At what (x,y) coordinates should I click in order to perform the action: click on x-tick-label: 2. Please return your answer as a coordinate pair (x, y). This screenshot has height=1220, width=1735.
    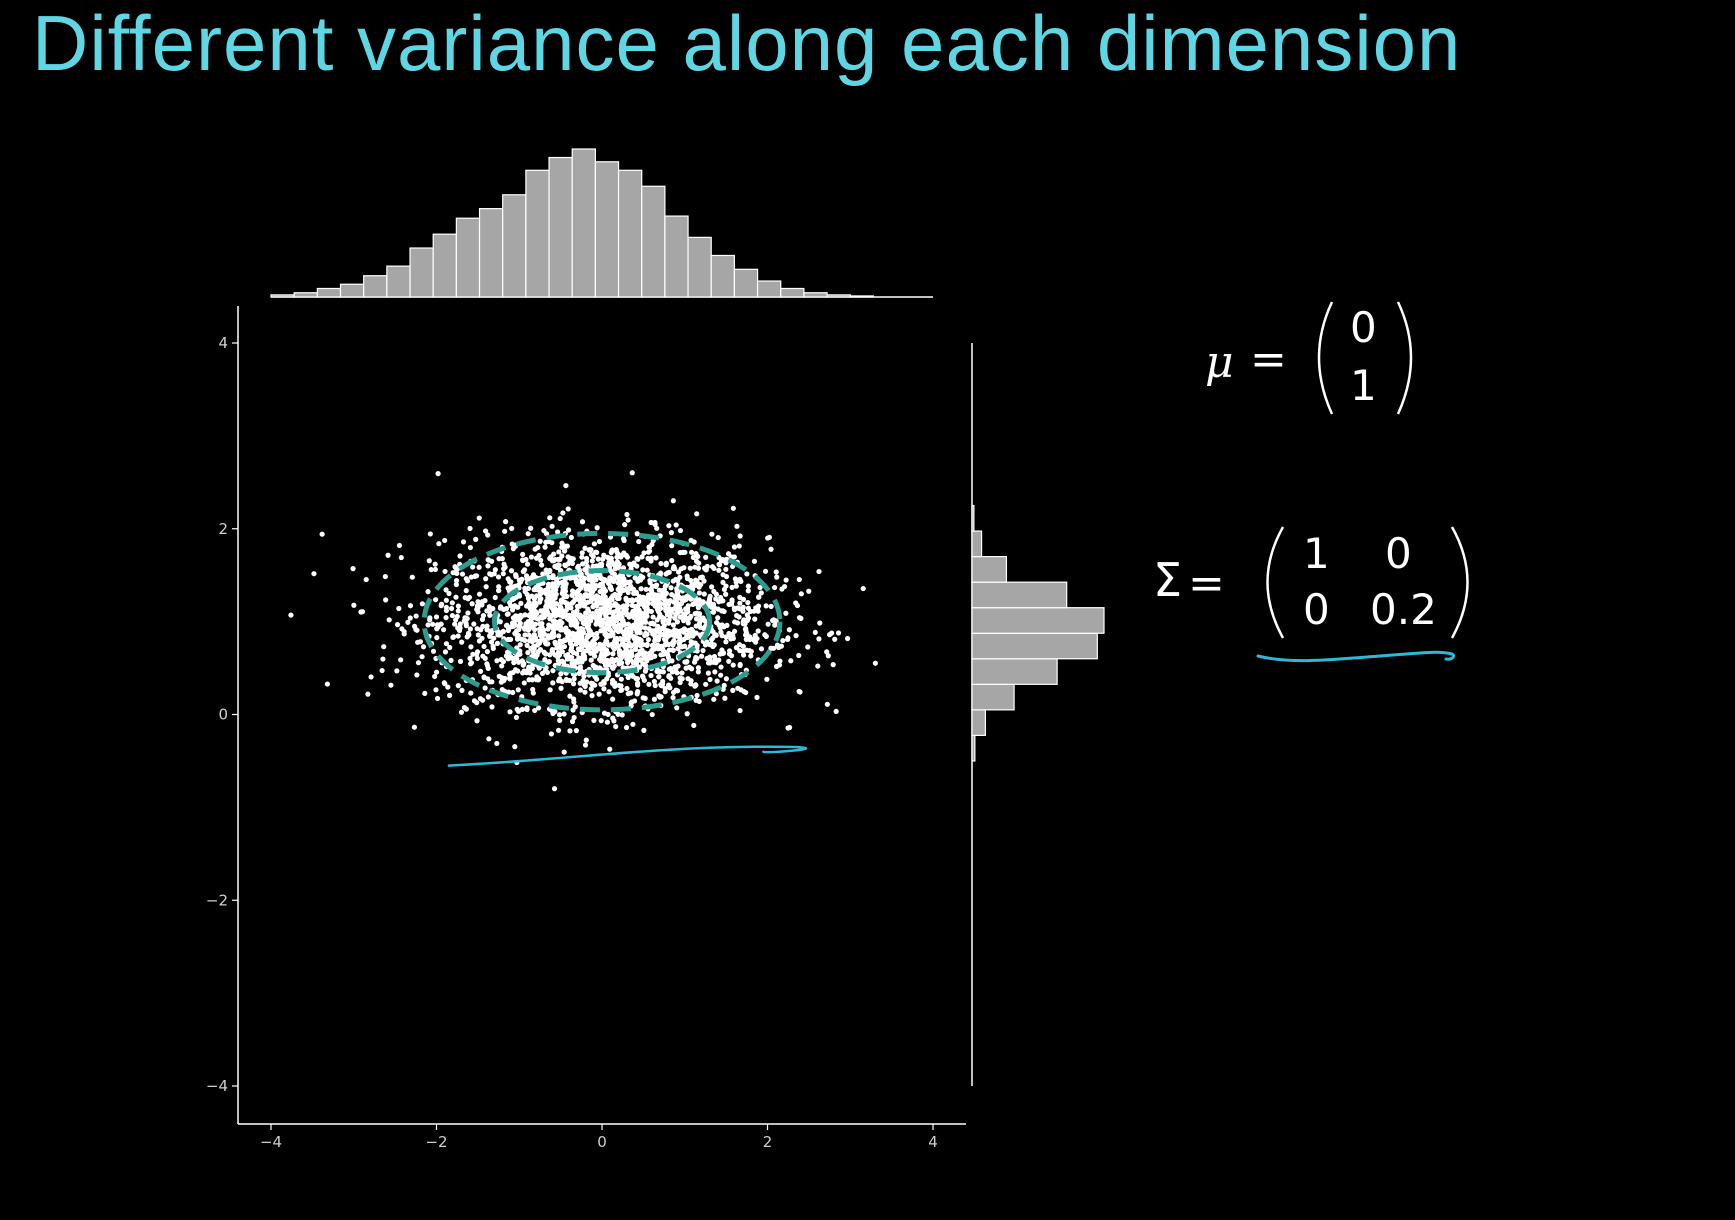
    Looking at the image, I should click on (768, 1142).